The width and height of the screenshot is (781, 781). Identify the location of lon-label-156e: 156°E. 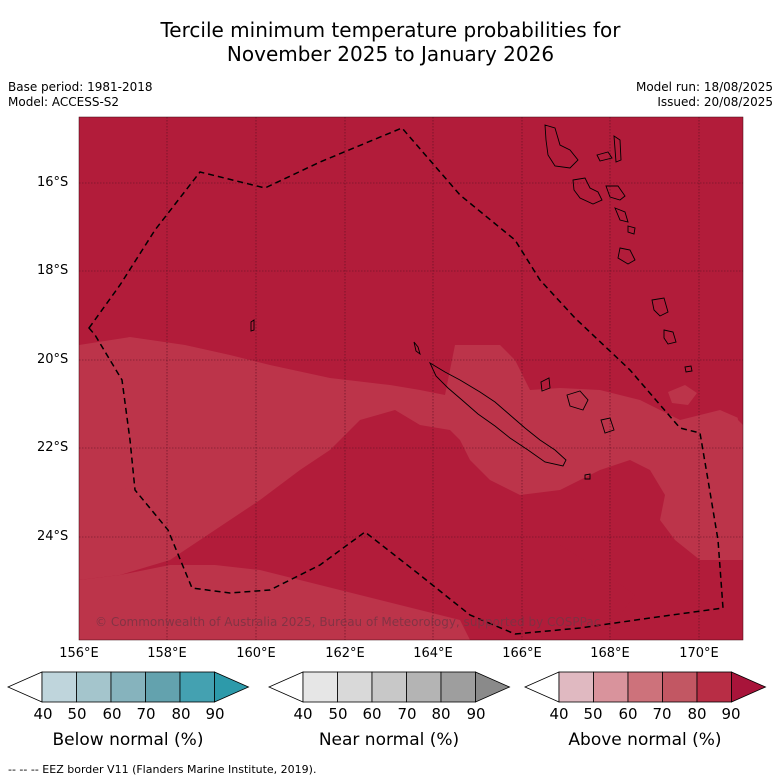
(79, 653).